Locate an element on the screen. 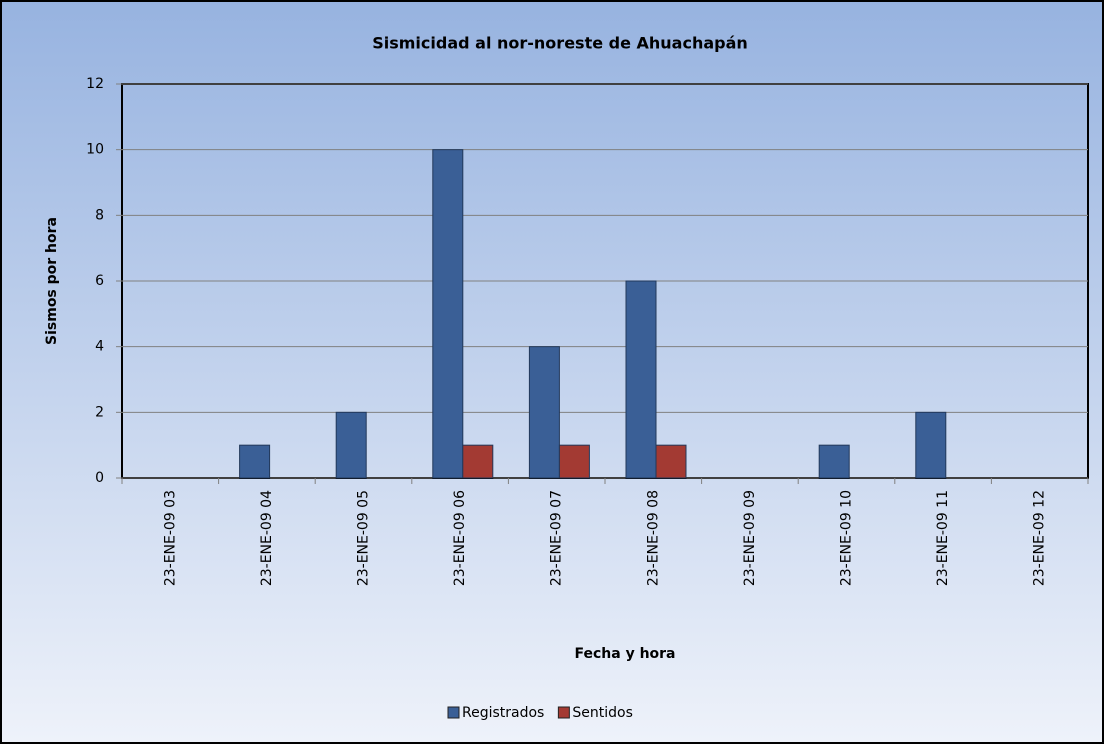  y-tick-label: 0 is located at coordinates (99, 478).